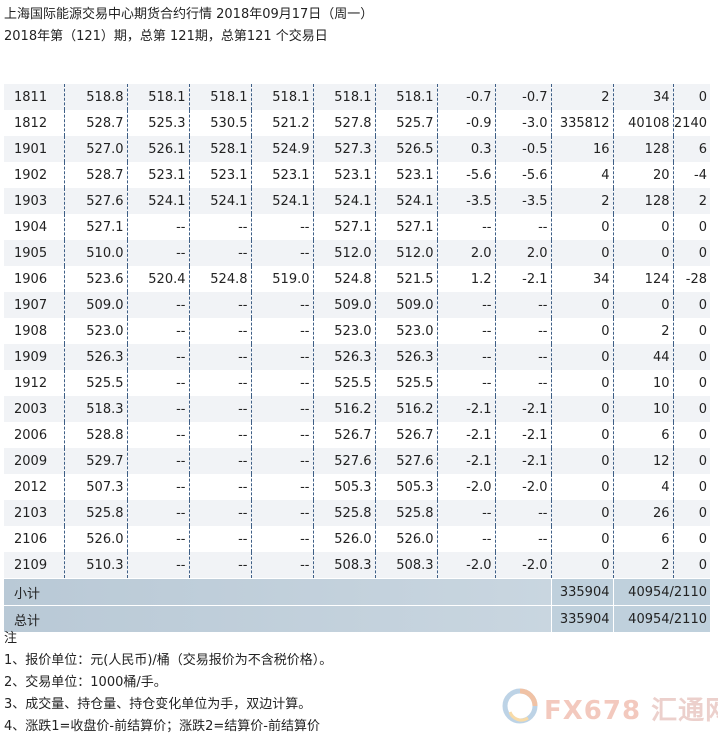 Image resolution: width=718 pixels, height=739 pixels. I want to click on cell-close: 524.1, so click(343, 201).